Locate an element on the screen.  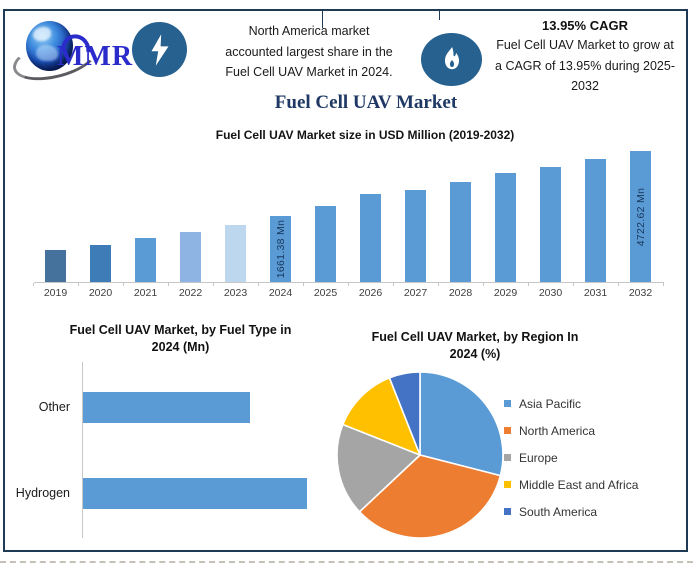
flame-glyph is located at coordinates (451, 57).